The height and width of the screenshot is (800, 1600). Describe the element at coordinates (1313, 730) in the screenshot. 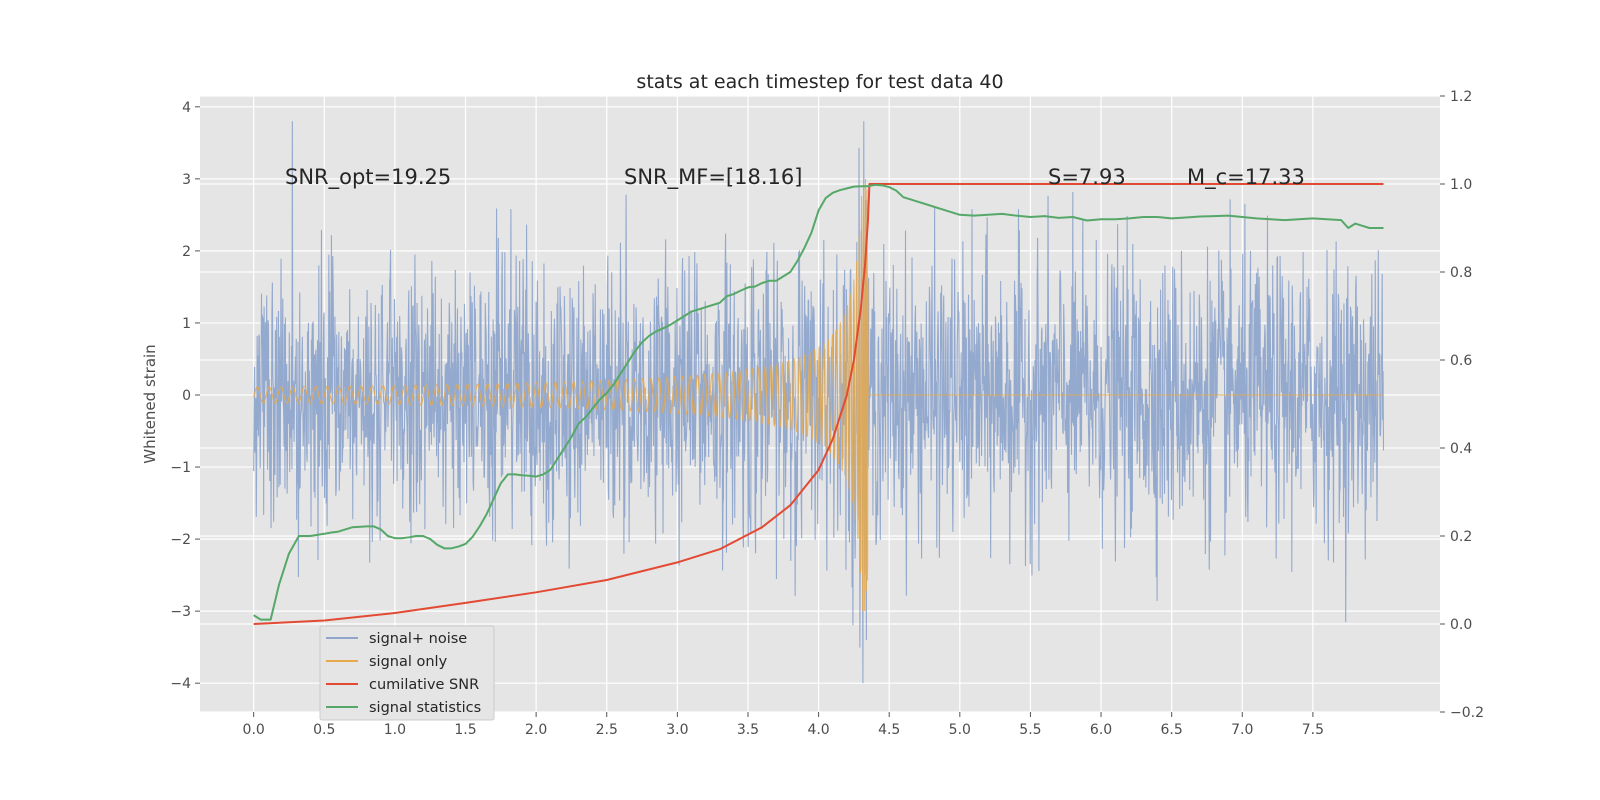

I see `x-tick-label-15: 7.5` at that location.